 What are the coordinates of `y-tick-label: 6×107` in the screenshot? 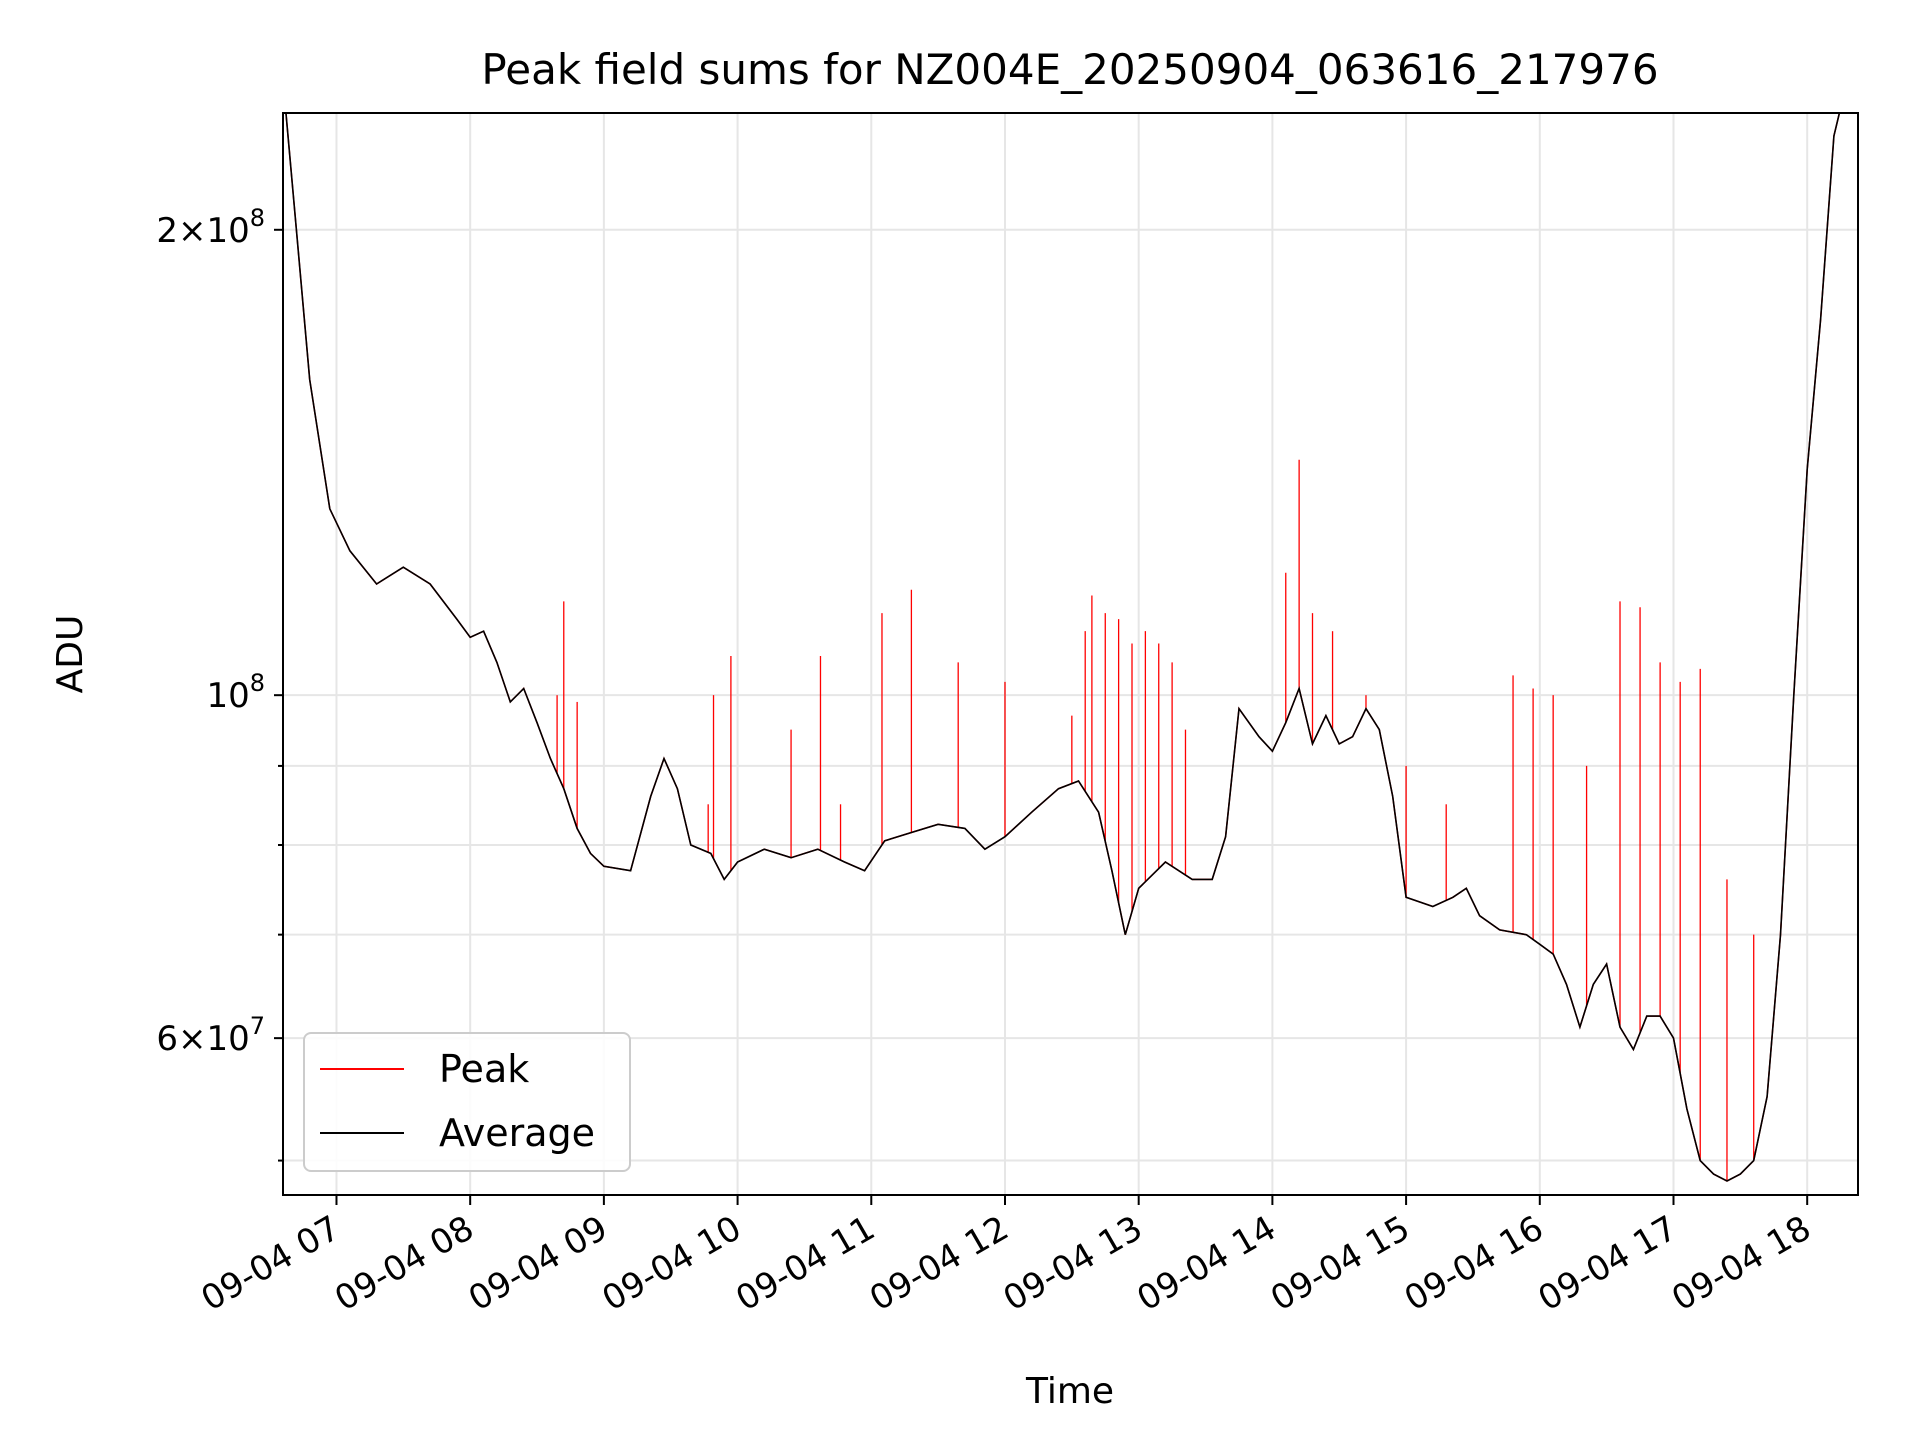 It's located at (210, 1035).